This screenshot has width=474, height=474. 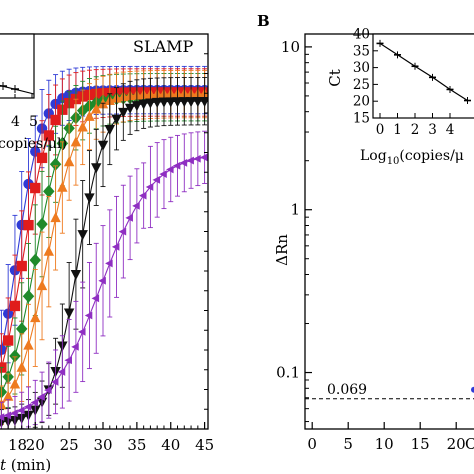 I want to click on panel-b-x-tick-label: 20, so click(x=456, y=444).